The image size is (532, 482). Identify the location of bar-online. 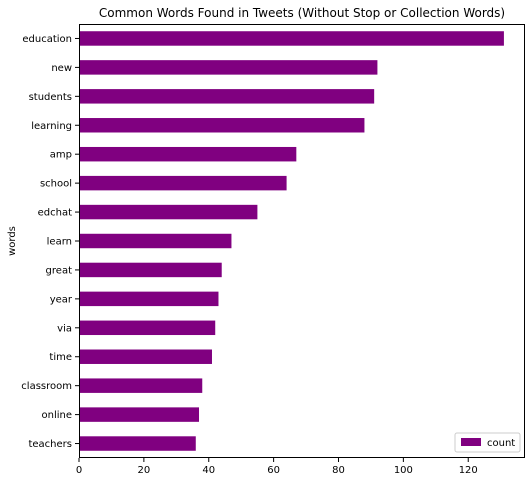
(139, 414).